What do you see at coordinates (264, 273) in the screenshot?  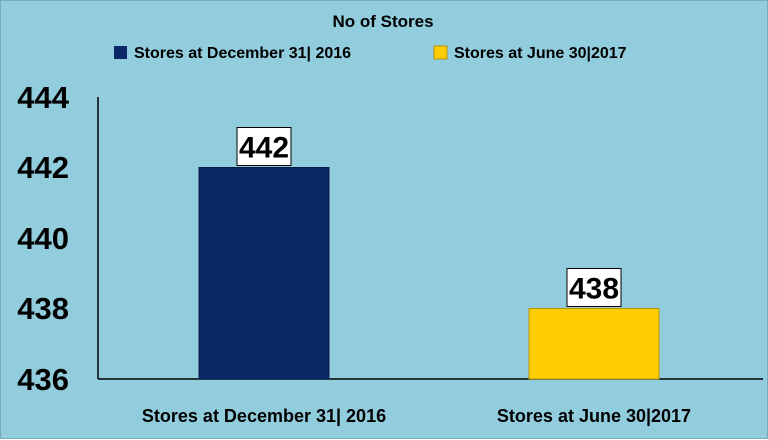 I see `bar-dec-2016` at bounding box center [264, 273].